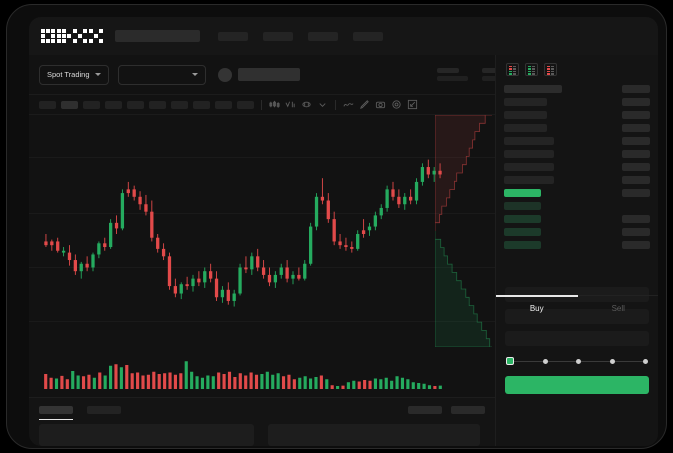 This screenshot has height=453, width=673. What do you see at coordinates (412, 104) in the screenshot?
I see `fullscreen-icon` at bounding box center [412, 104].